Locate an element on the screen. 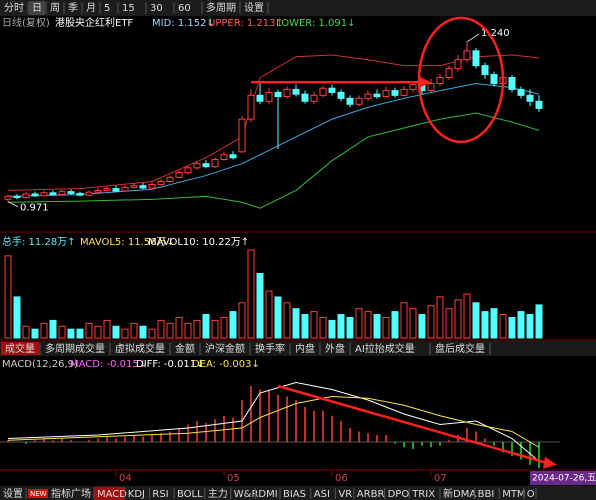 This screenshot has width=596, height=500. indicator-tab: 盘后成交量 is located at coordinates (460, 348).